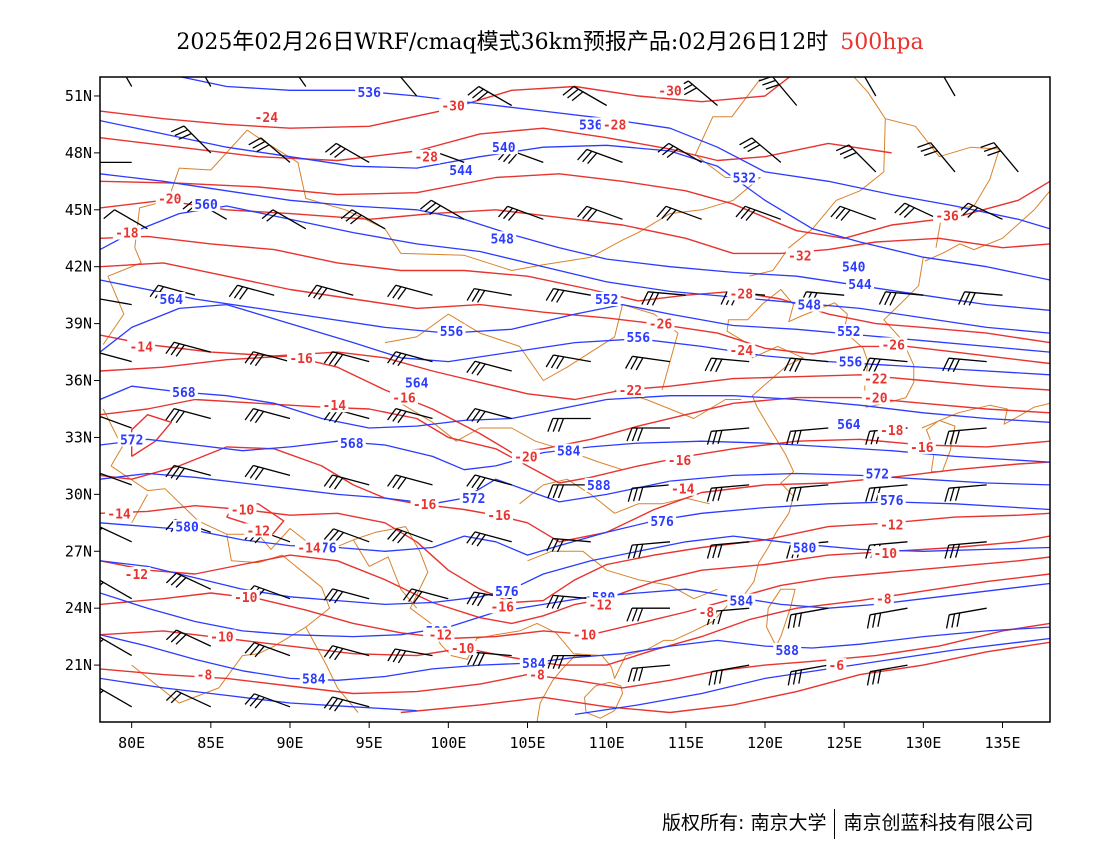  What do you see at coordinates (662, 521) in the screenshot?
I see `height-contour-label: 576` at bounding box center [662, 521].